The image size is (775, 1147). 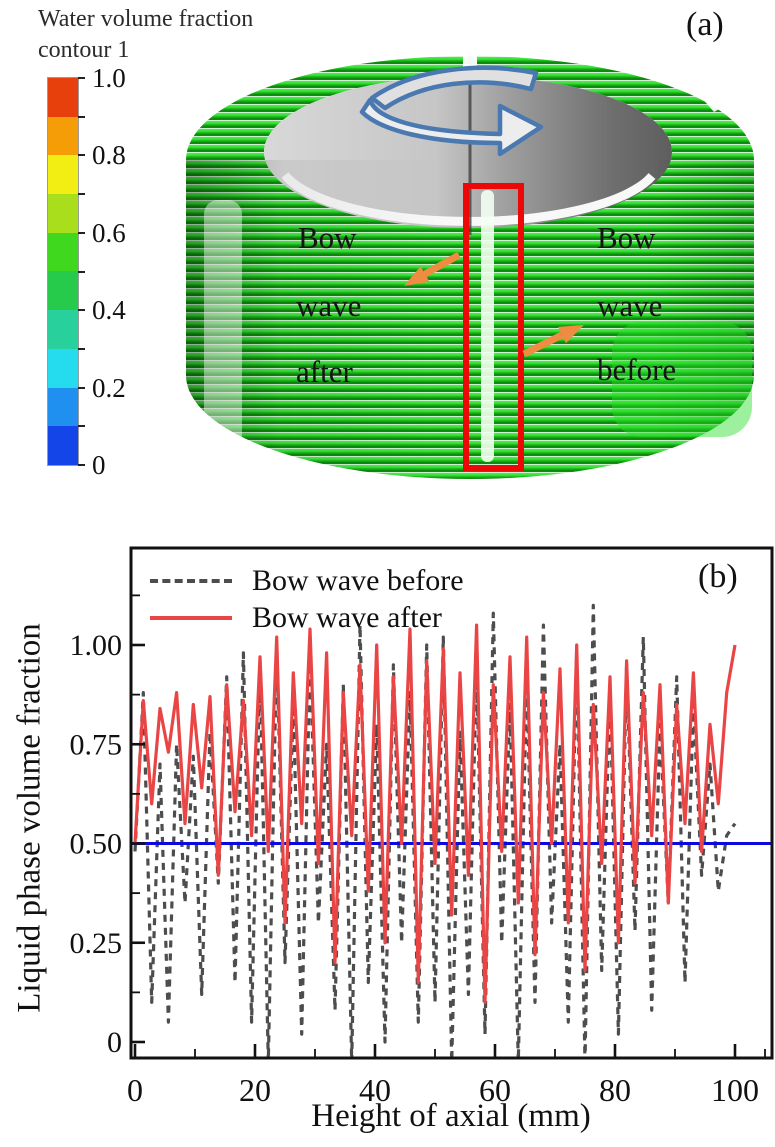 I want to click on annotation-right-word-1: Bow, so click(x=626, y=237).